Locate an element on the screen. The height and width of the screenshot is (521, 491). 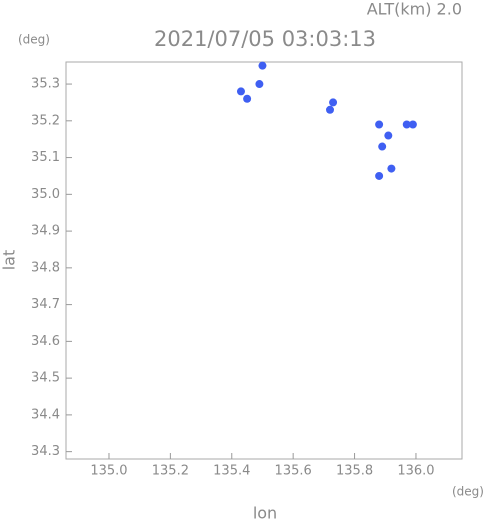
y-tick-label: 34.7 is located at coordinates (45, 304).